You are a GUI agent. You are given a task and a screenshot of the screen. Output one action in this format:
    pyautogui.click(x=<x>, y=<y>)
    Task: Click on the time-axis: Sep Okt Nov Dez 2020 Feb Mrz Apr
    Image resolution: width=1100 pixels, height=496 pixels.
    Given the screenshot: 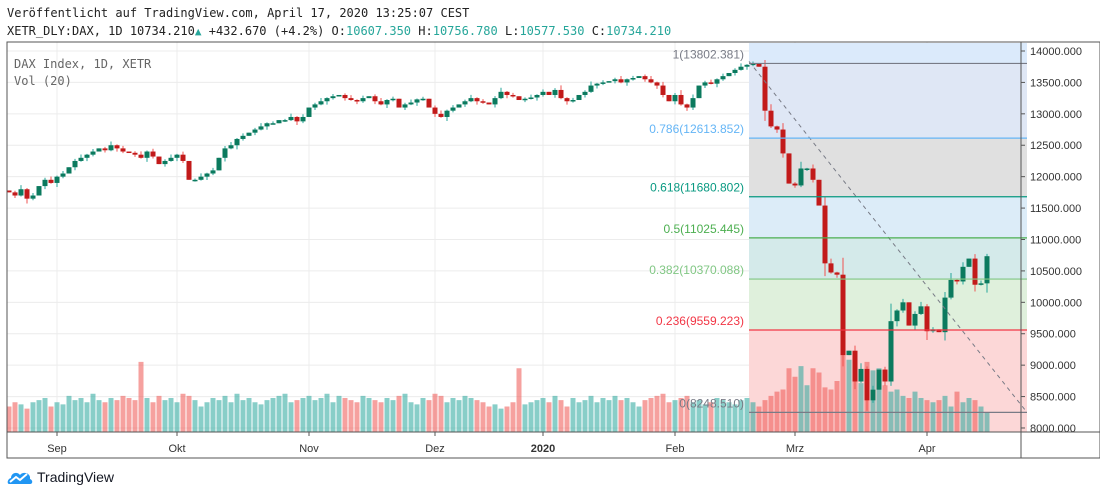 What is the action you would take?
    pyautogui.click(x=491, y=443)
    